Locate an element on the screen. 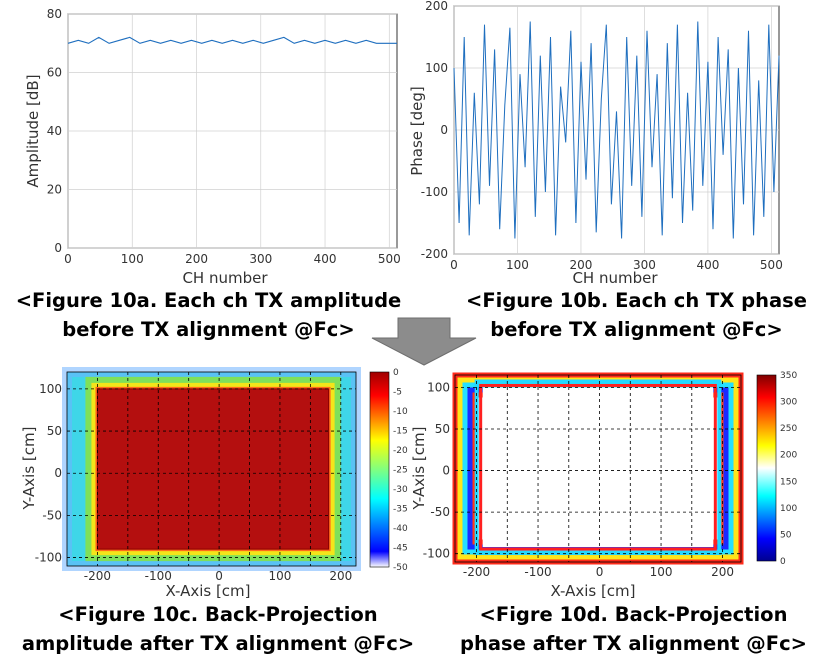 The height and width of the screenshot is (664, 827). y-tick-label: 60 is located at coordinates (54, 73).